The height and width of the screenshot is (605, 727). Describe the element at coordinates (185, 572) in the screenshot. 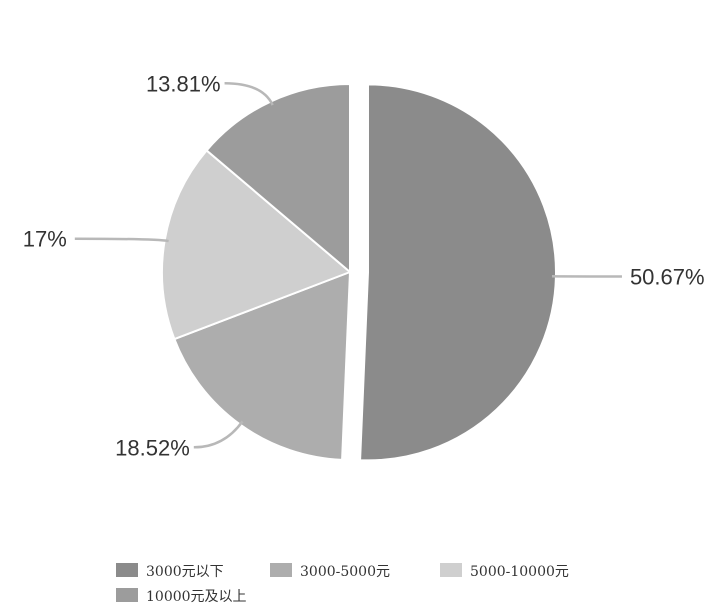

I see `legend-label-1: 3000元以下` at that location.